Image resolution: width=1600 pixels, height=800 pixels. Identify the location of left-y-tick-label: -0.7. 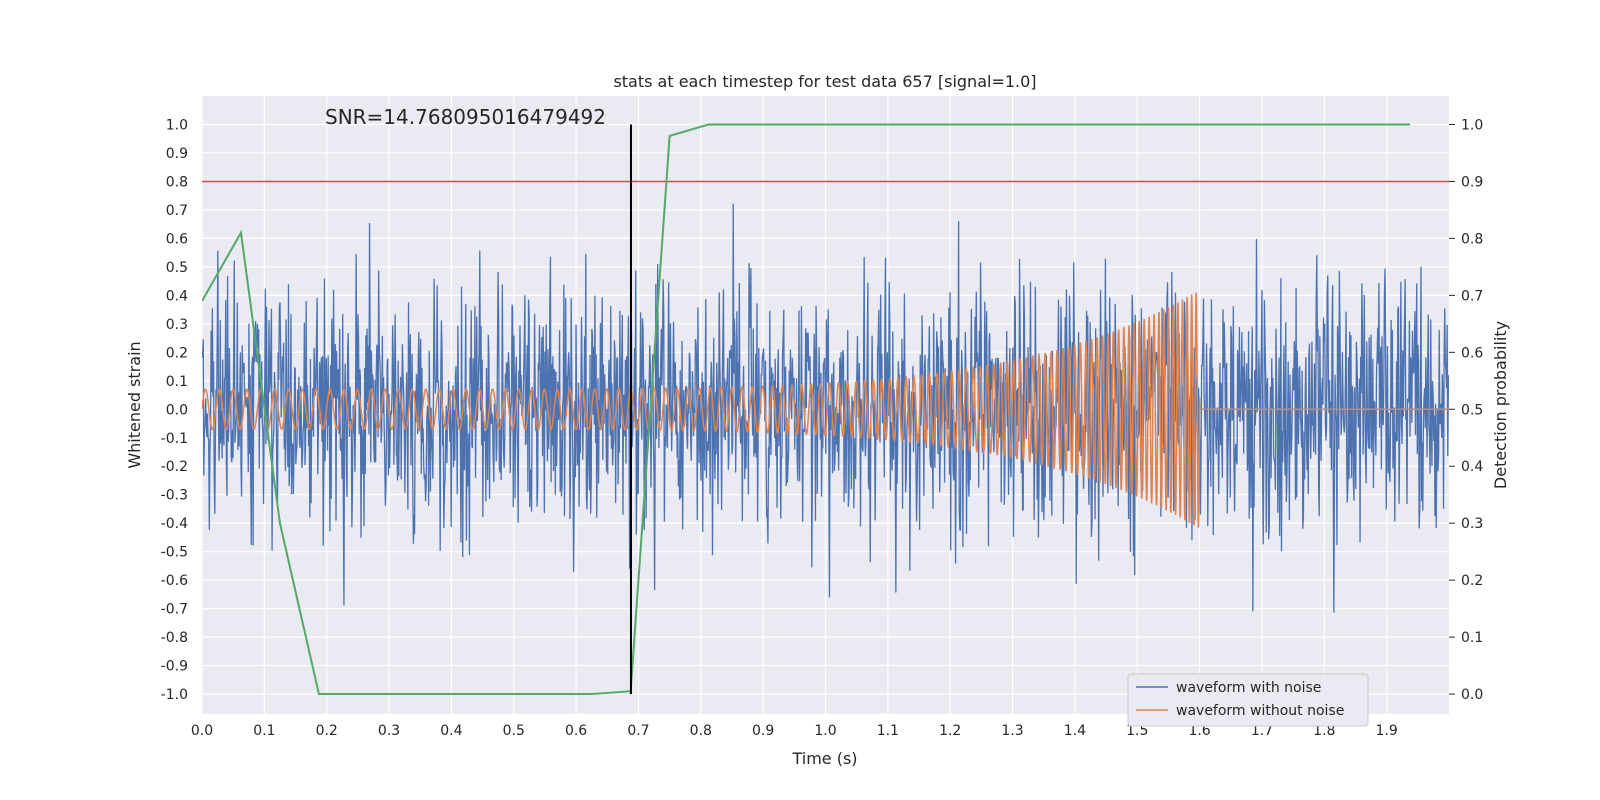
(174, 610).